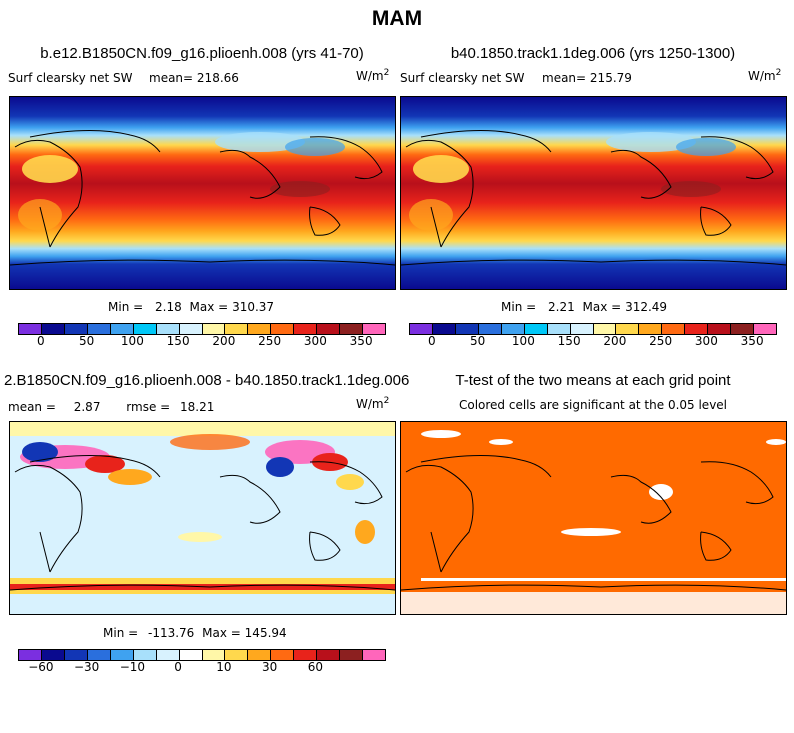  Describe the element at coordinates (315, 341) in the screenshot. I see `panel-a-colorbar-tick-label: 300` at that location.